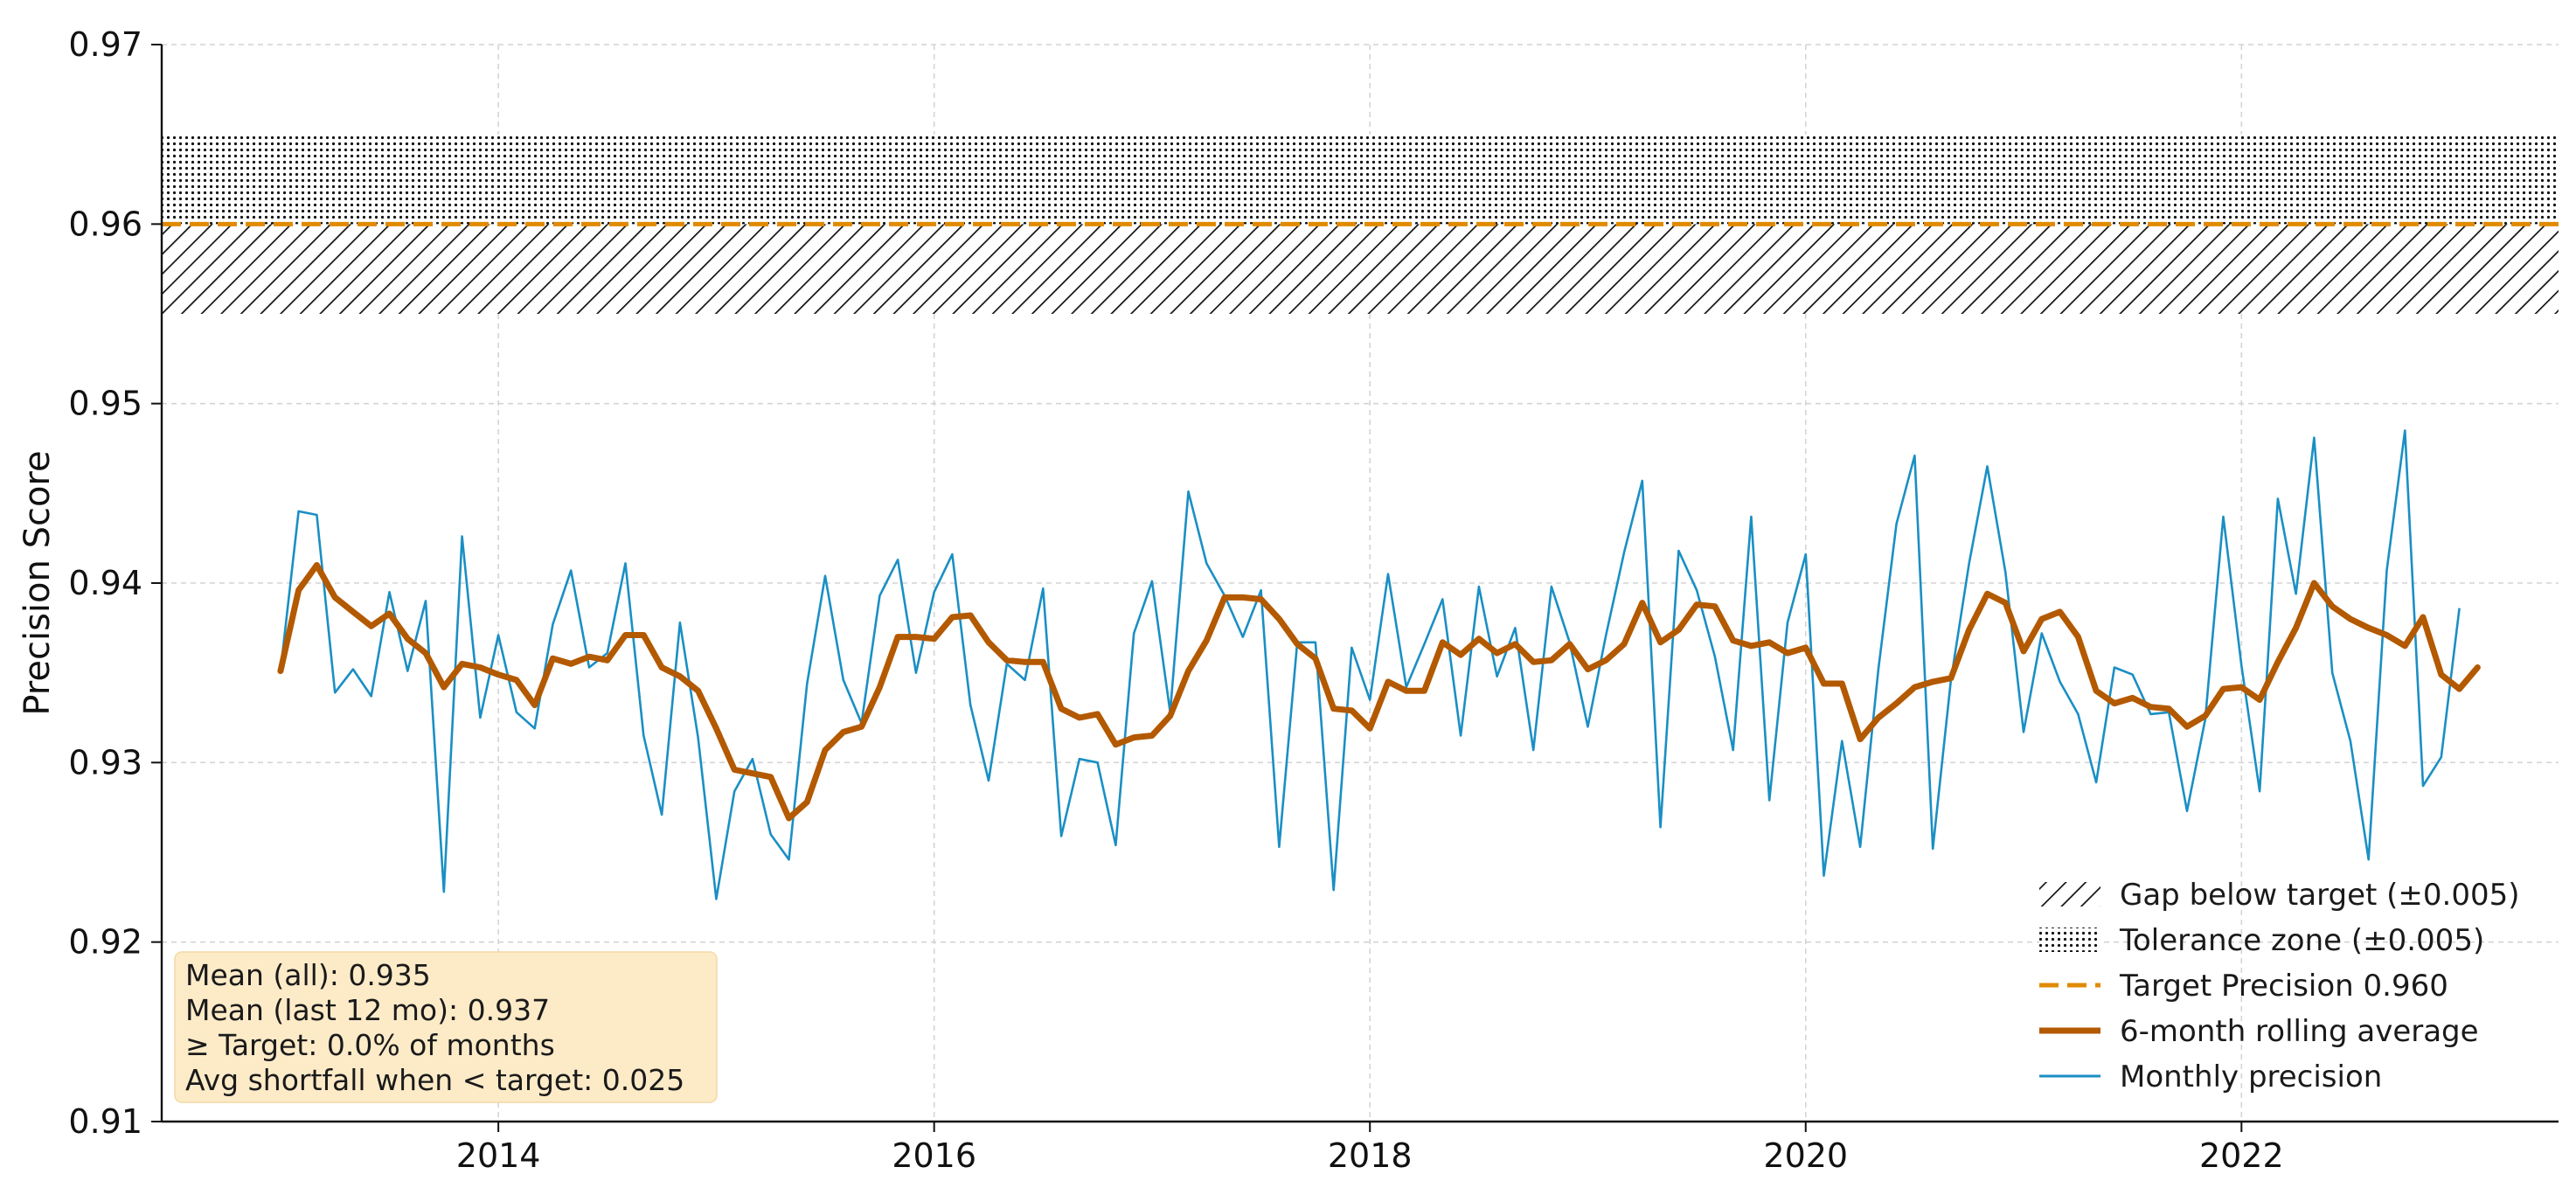 The image size is (2576, 1181). I want to click on bands, so click(1360, 224).